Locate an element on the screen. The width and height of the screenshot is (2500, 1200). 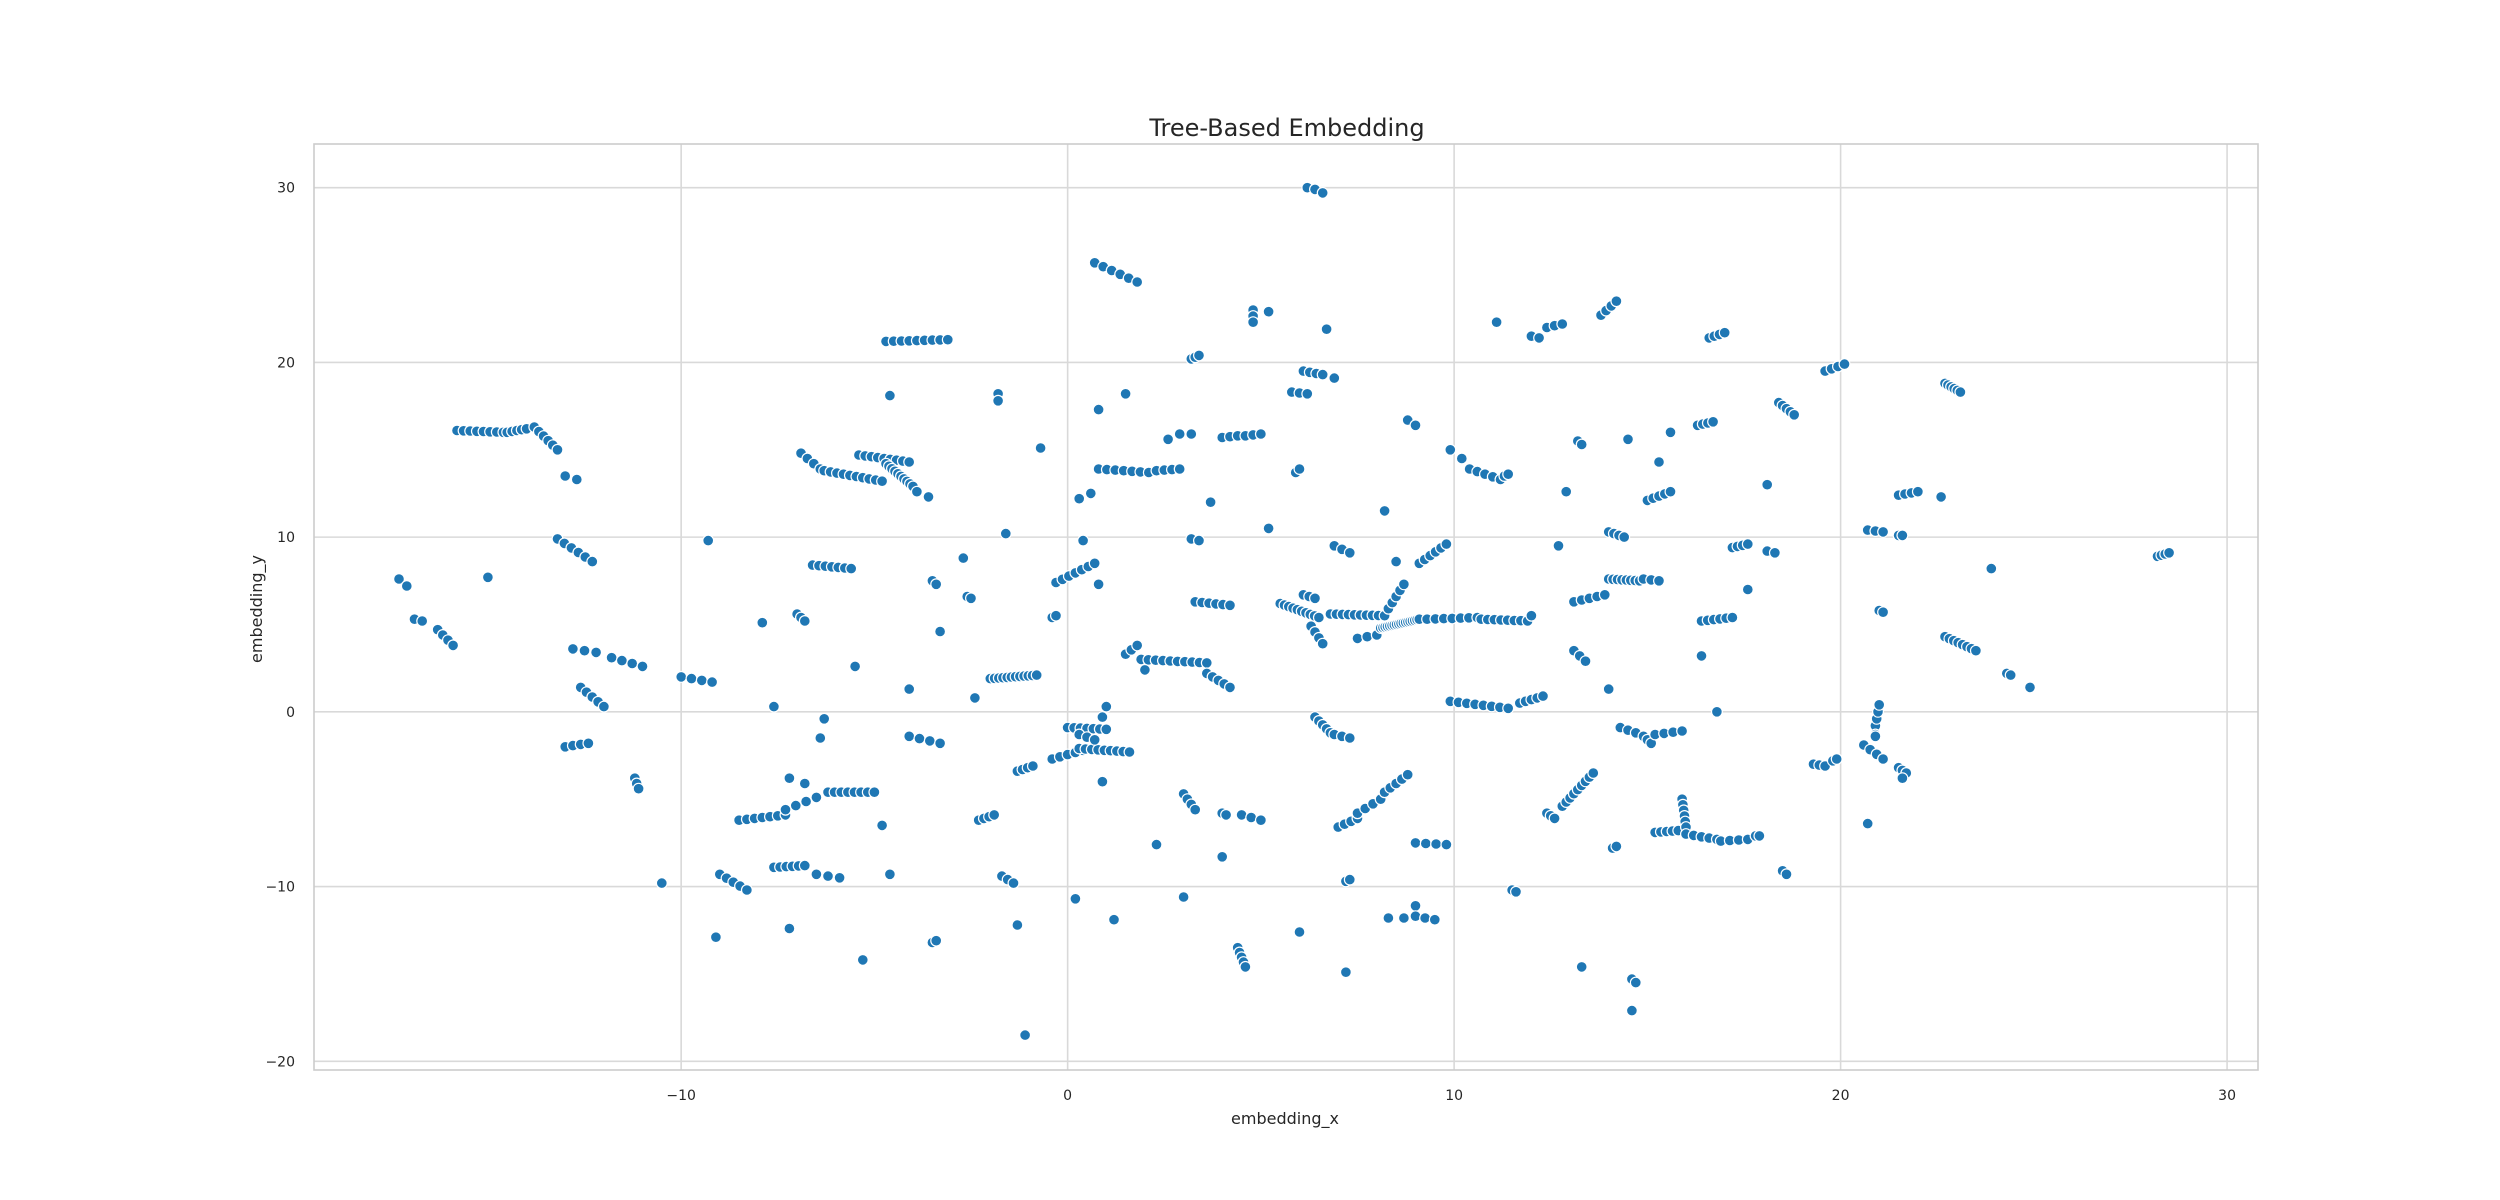
x-tick-label: 10 is located at coordinates (1454, 1096).